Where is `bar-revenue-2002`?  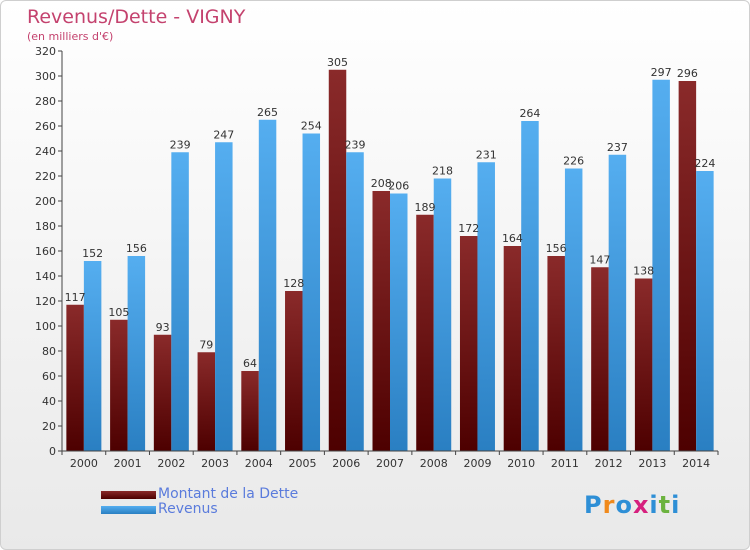
bar-revenue-2002 is located at coordinates (180, 301).